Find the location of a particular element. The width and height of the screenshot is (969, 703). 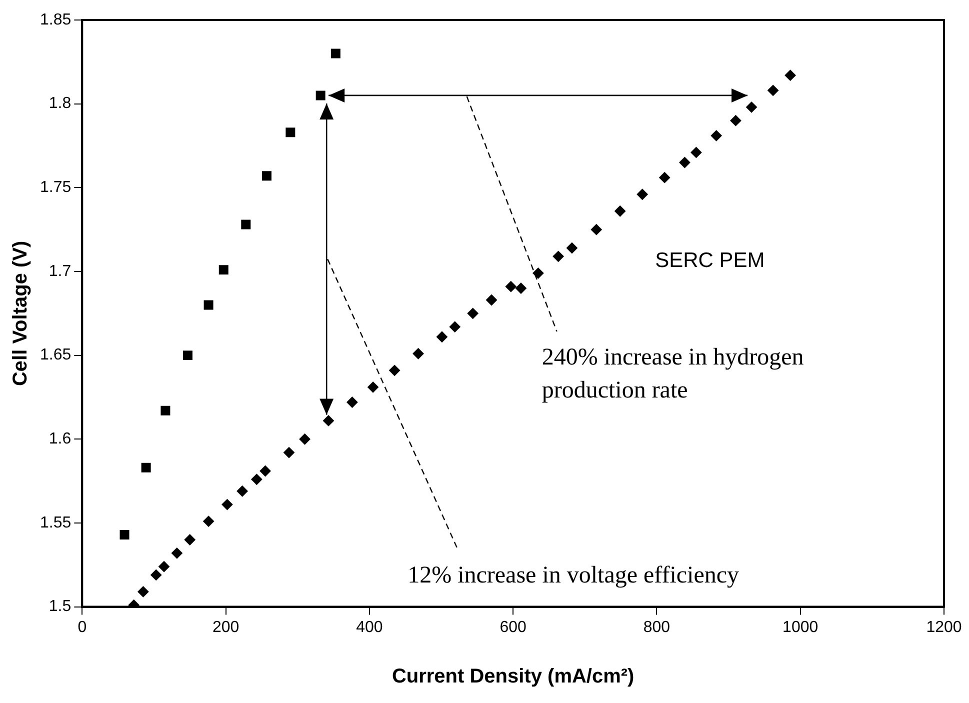

text: SERC PEM is located at coordinates (710, 260).